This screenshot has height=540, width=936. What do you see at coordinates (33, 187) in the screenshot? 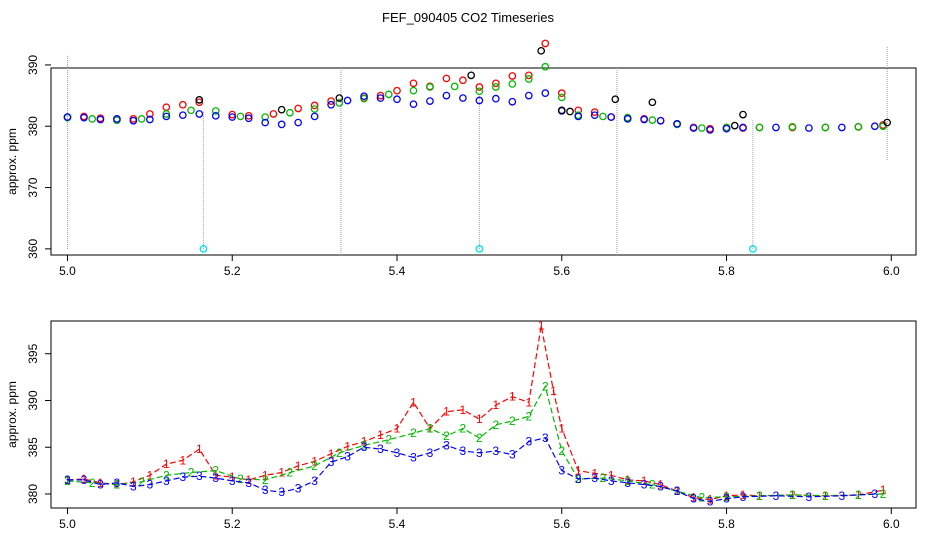
I see `y-tick-label: 370` at bounding box center [33, 187].